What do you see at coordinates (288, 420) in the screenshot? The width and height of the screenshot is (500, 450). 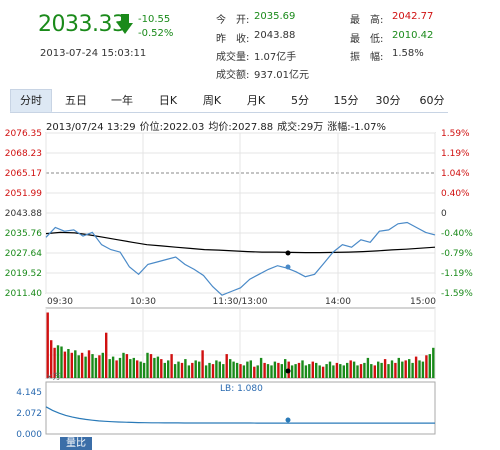 I see `ratio-marker` at bounding box center [288, 420].